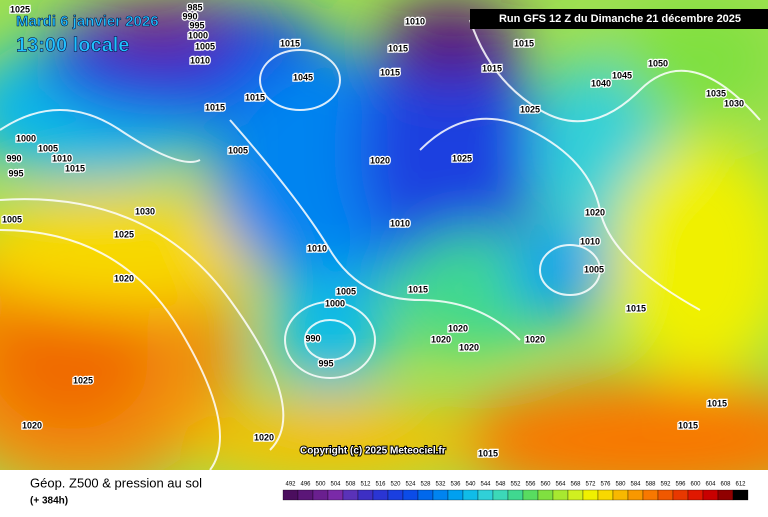  I want to click on footer-title: Géop. Z500 & pression au sol, so click(116, 482).